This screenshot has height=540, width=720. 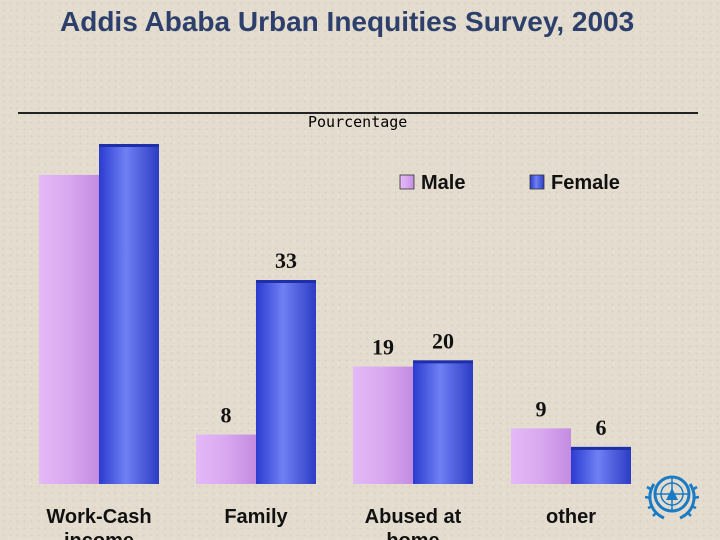 I want to click on data-label-male-1: 8, so click(x=226, y=415).